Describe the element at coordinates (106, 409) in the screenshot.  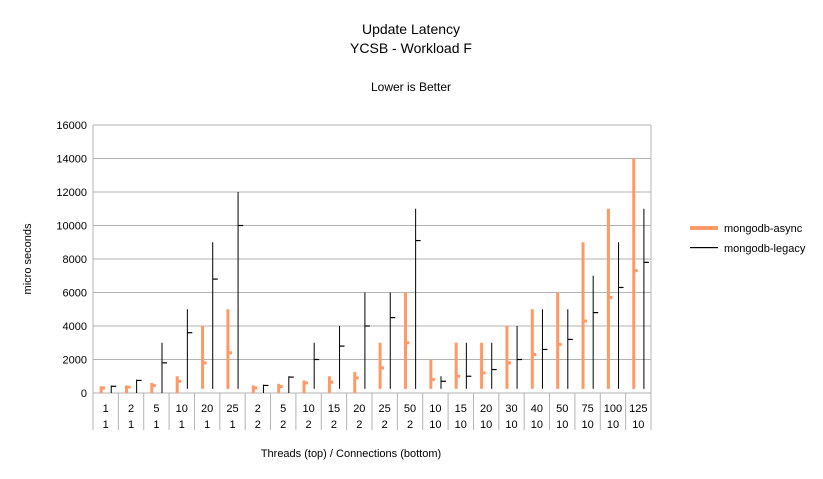
I see `x-tick-threads: 1` at that location.